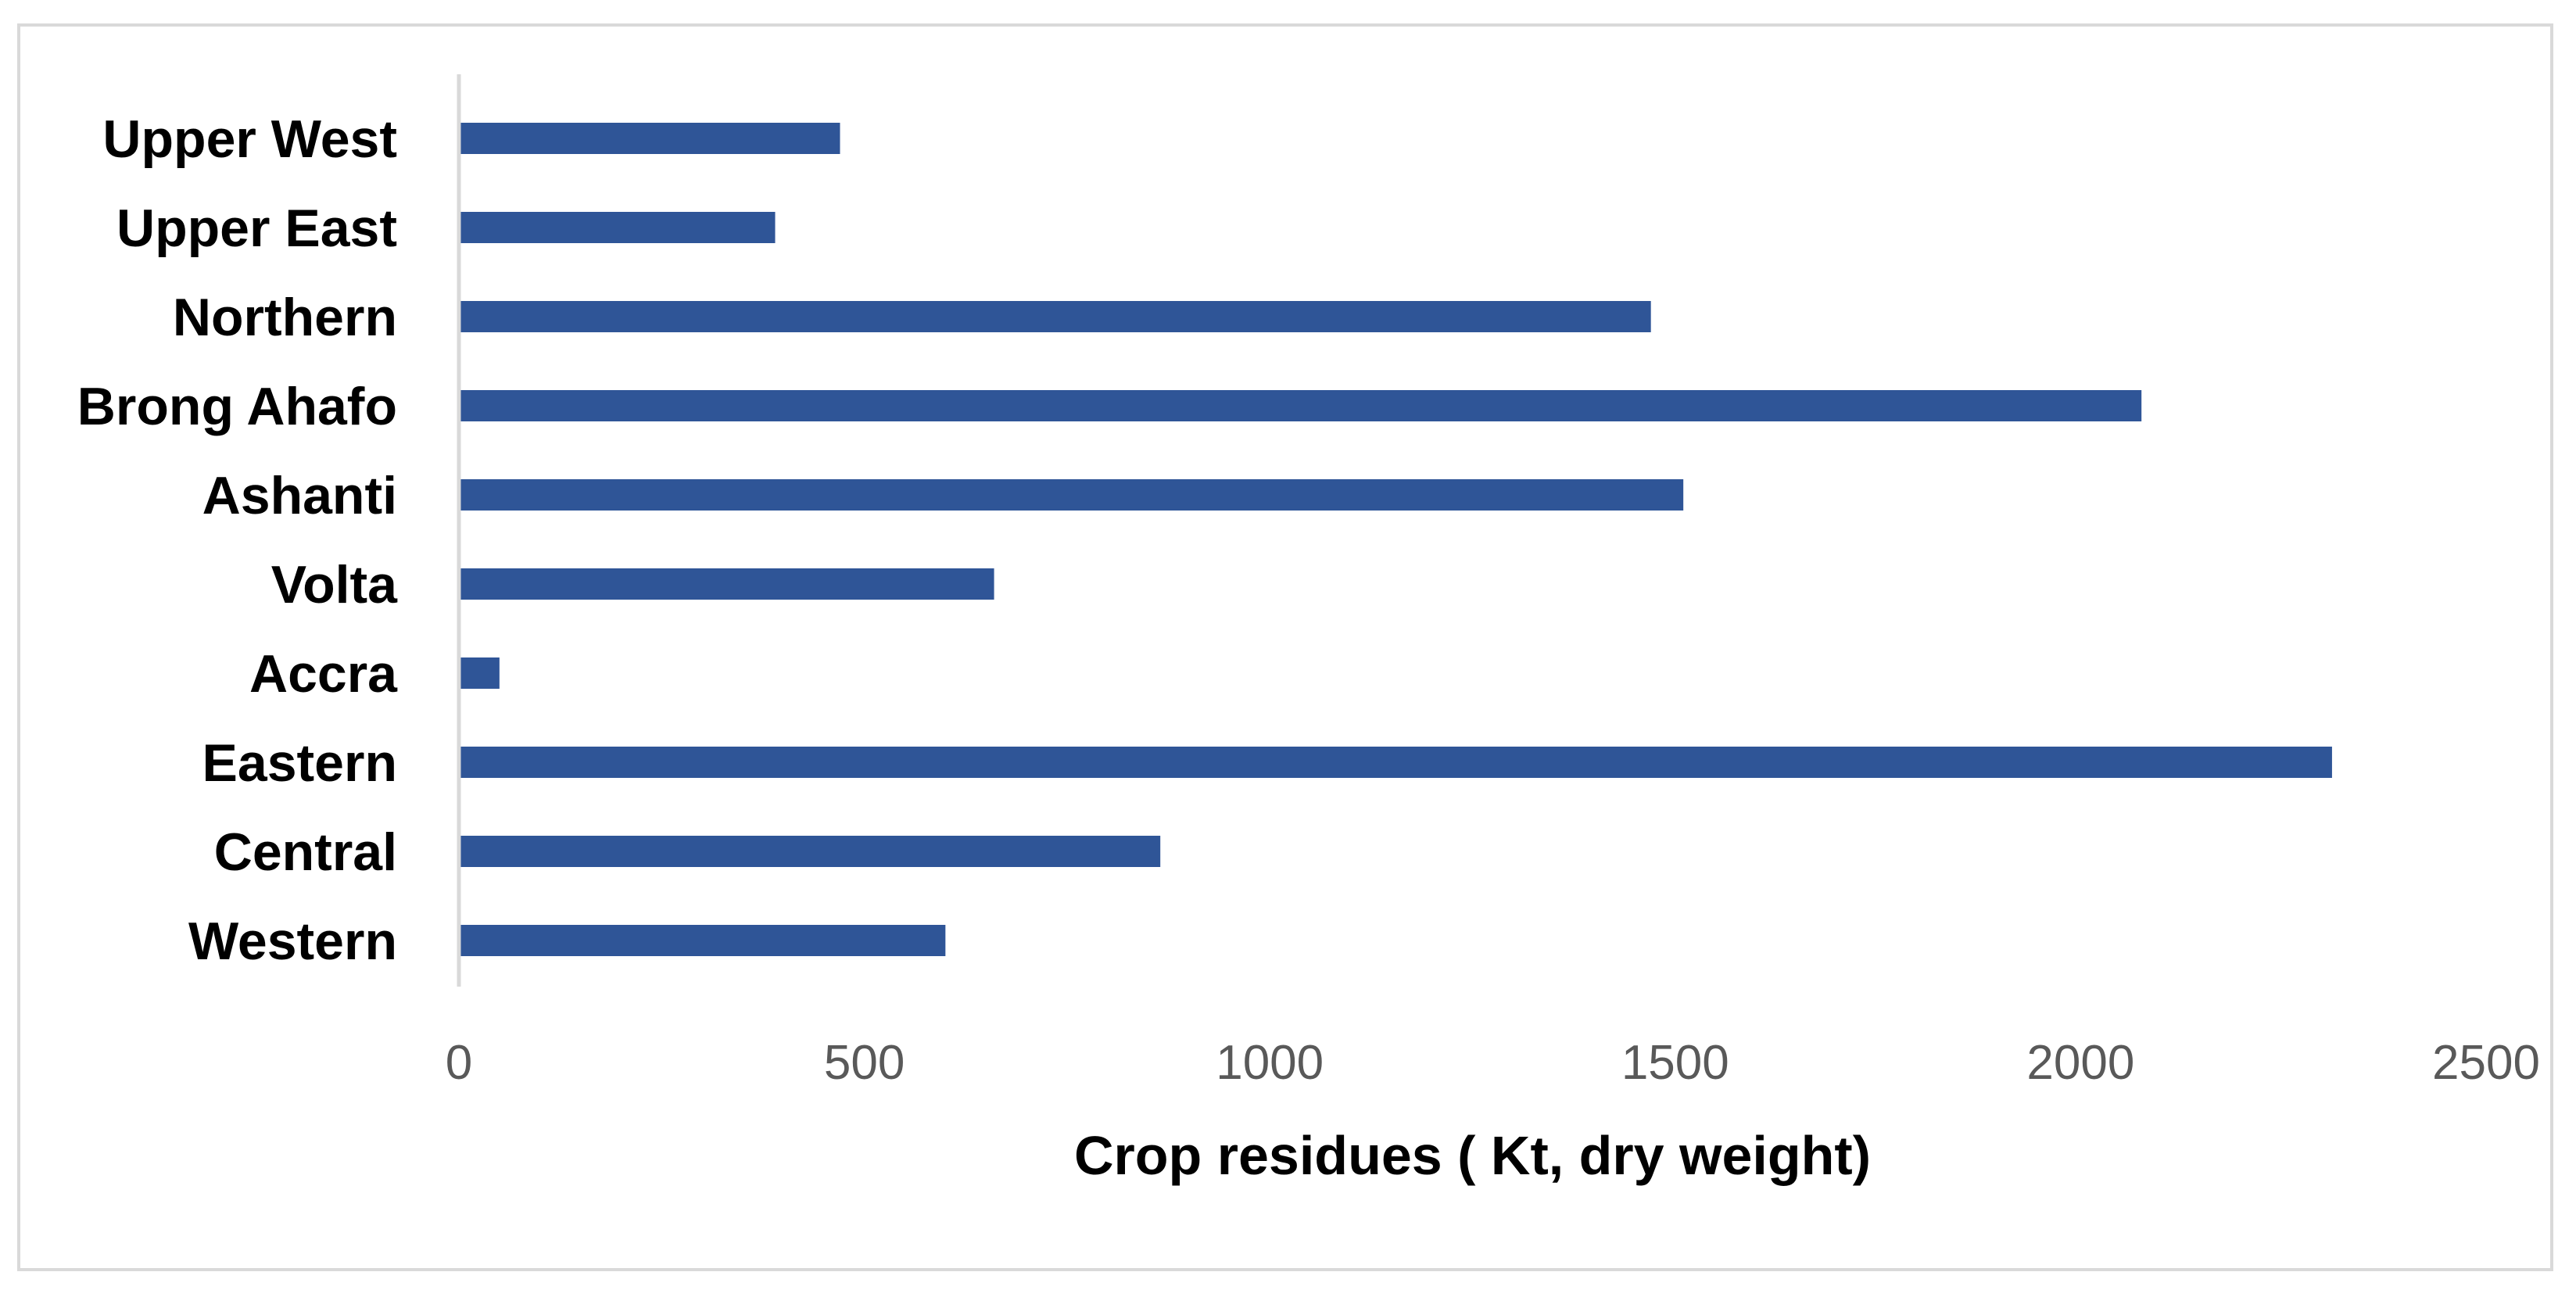 The height and width of the screenshot is (1297, 2576). What do you see at coordinates (1472, 1155) in the screenshot?
I see `x-axis-title: Crop residues ( Kt, dry weight)` at bounding box center [1472, 1155].